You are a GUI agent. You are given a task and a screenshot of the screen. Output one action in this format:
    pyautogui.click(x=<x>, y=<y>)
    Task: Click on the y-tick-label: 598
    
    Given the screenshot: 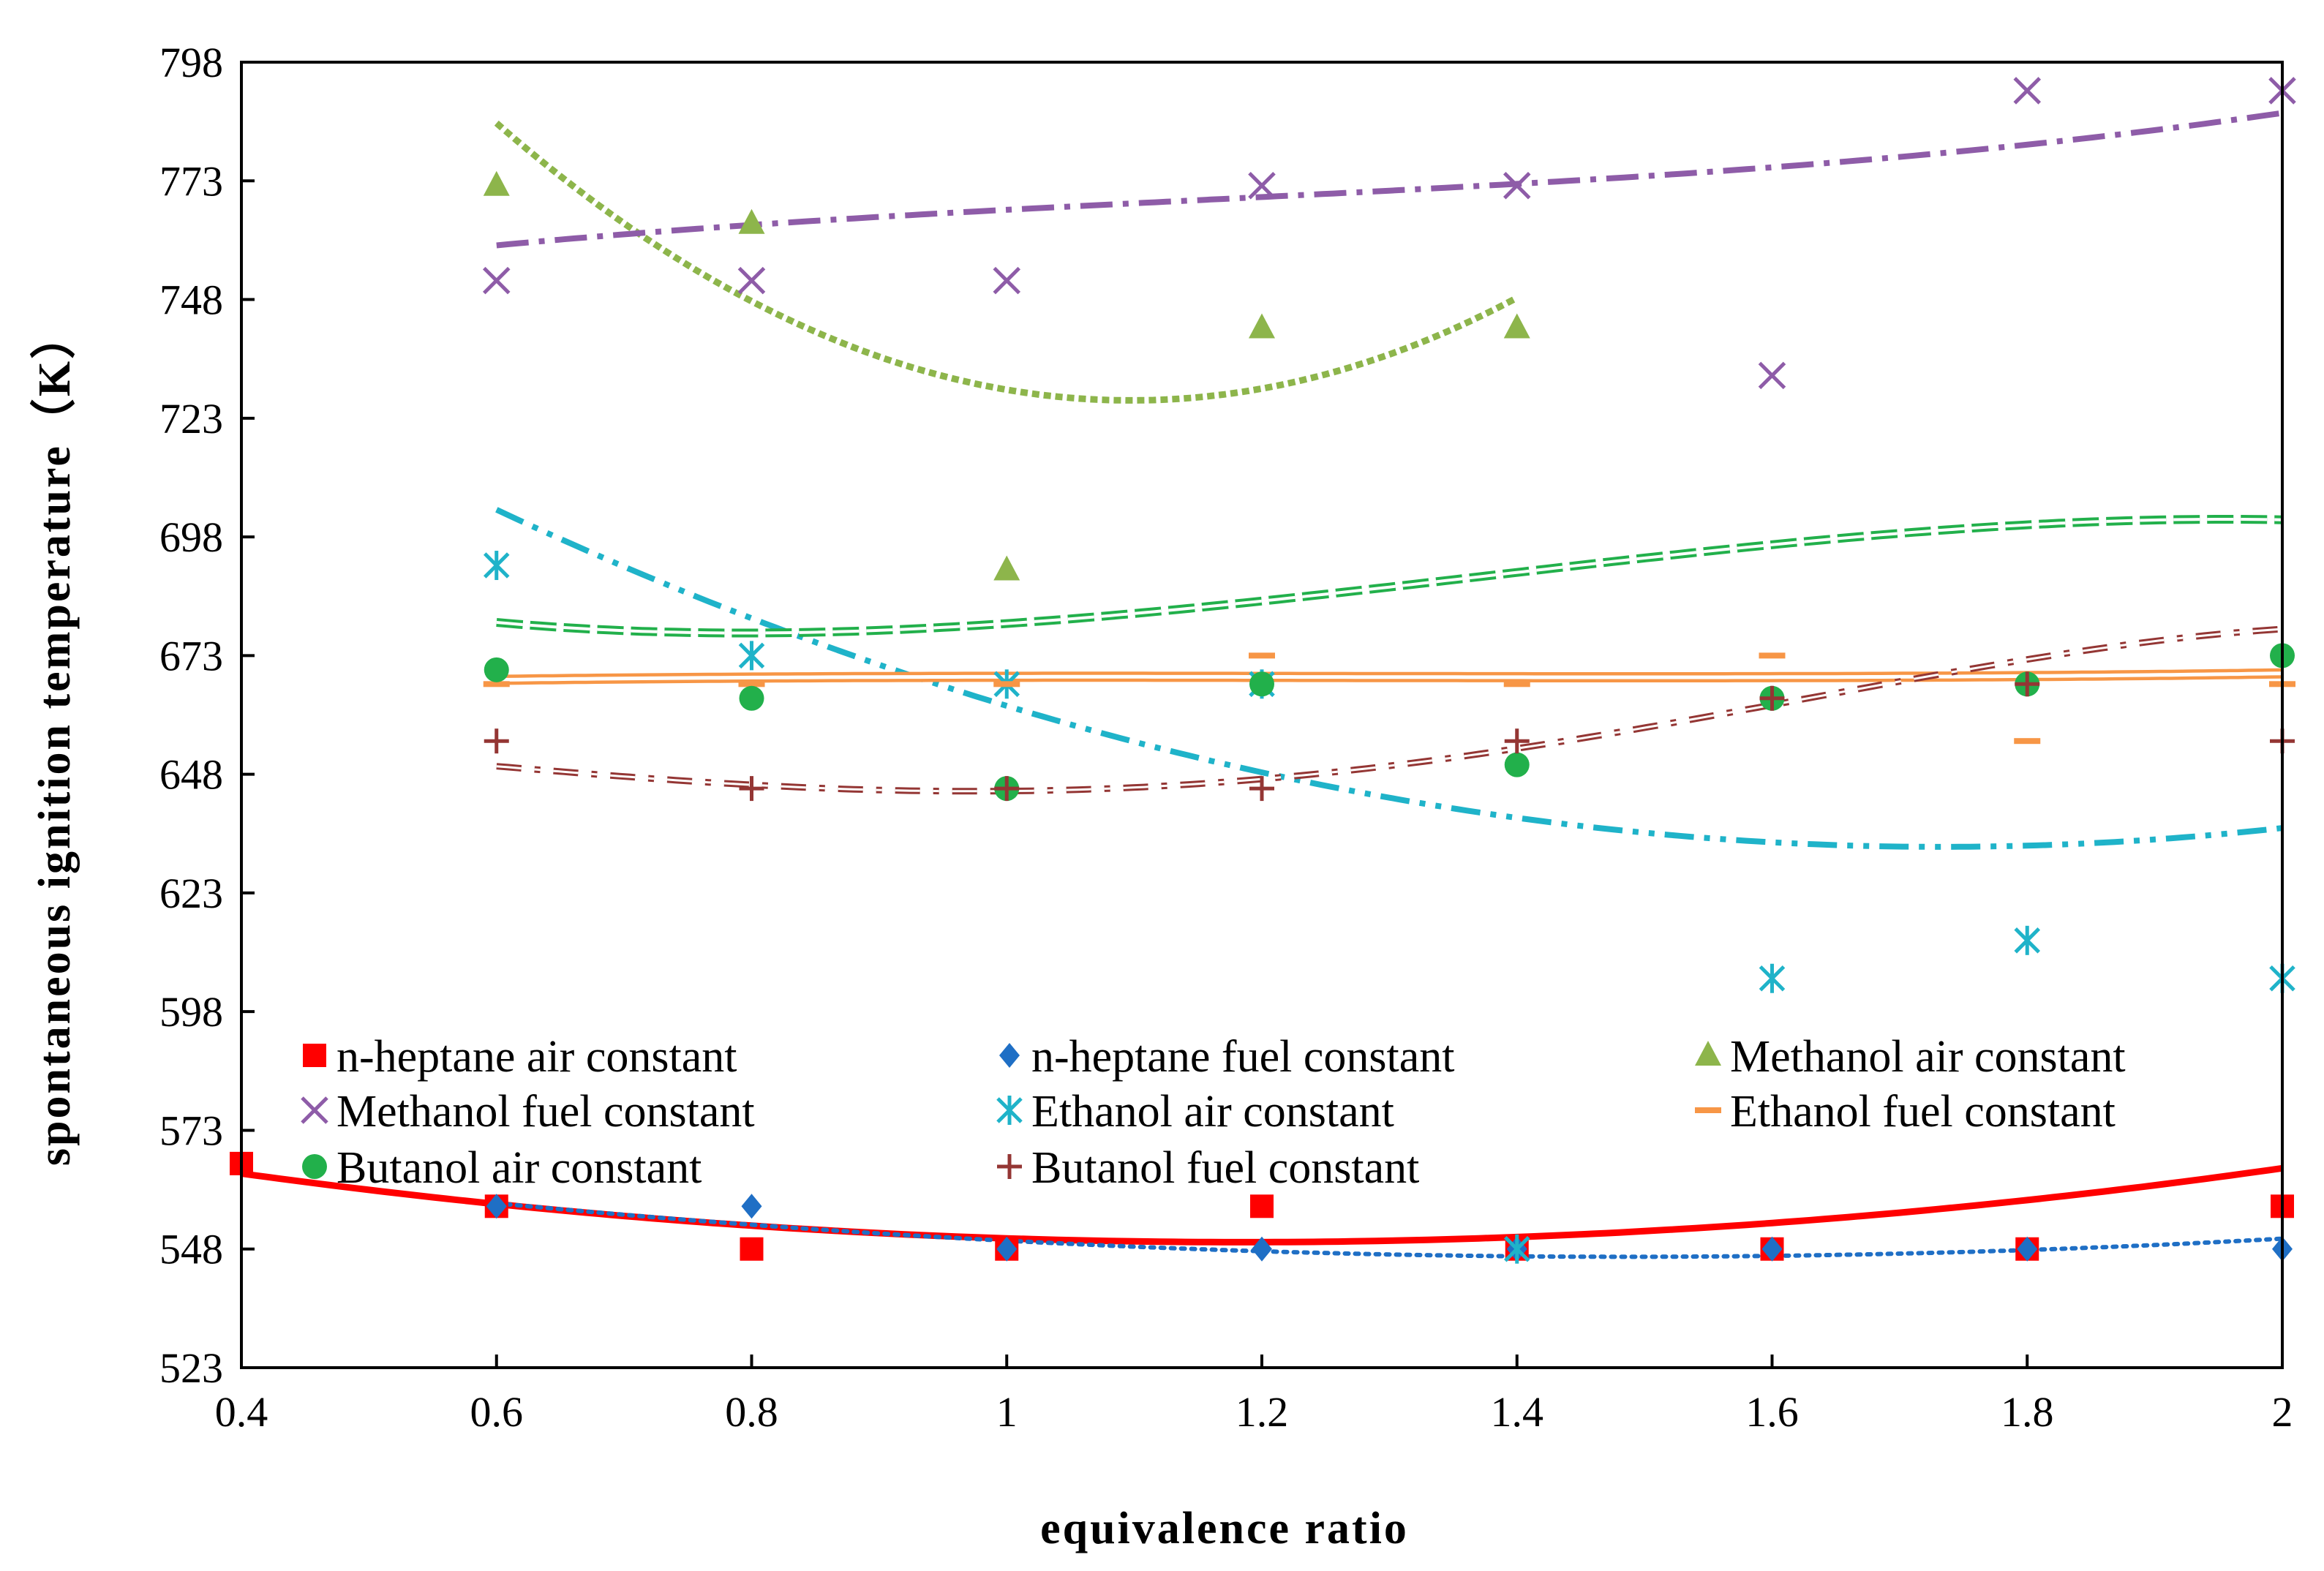 What is the action you would take?
    pyautogui.click(x=191, y=1012)
    